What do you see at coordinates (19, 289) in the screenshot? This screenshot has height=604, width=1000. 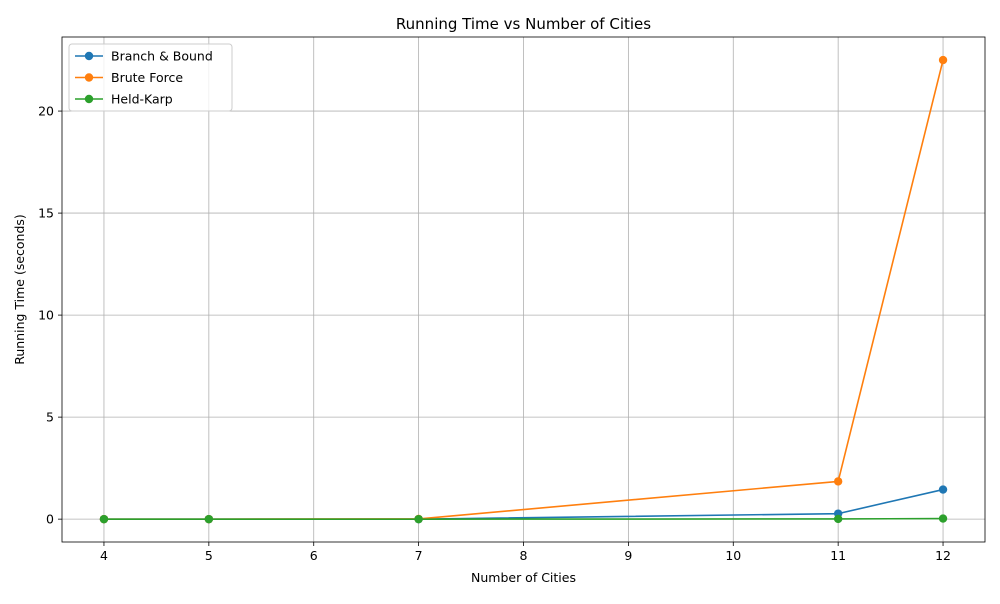 I see `y-axis-label: Running Time (seconds)` at bounding box center [19, 289].